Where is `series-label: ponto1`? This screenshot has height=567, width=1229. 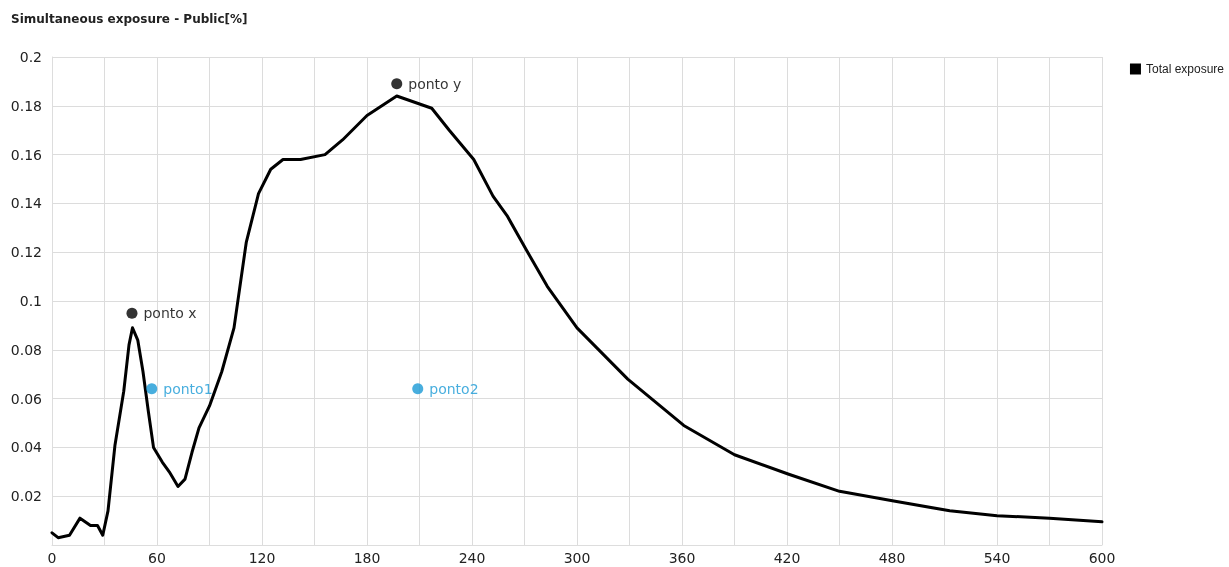 series-label: ponto1 is located at coordinates (188, 388).